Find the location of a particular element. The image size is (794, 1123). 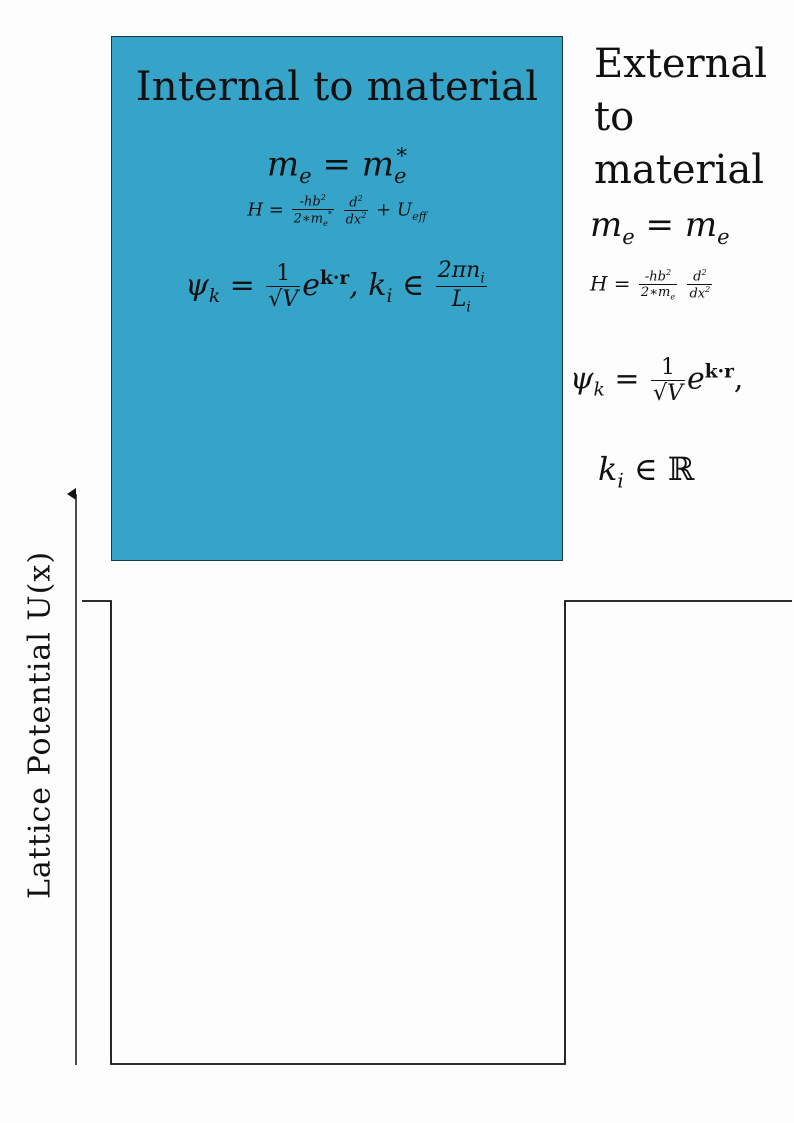

external-title-line: material is located at coordinates (679, 170).